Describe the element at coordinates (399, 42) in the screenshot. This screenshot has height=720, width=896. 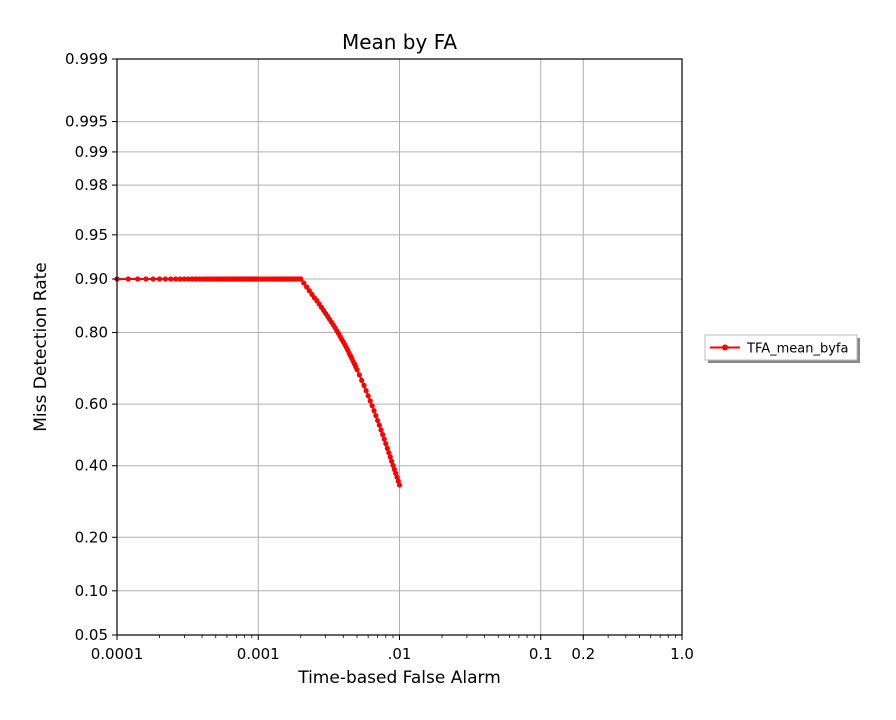
I see `chart-title: Mean by FA` at that location.